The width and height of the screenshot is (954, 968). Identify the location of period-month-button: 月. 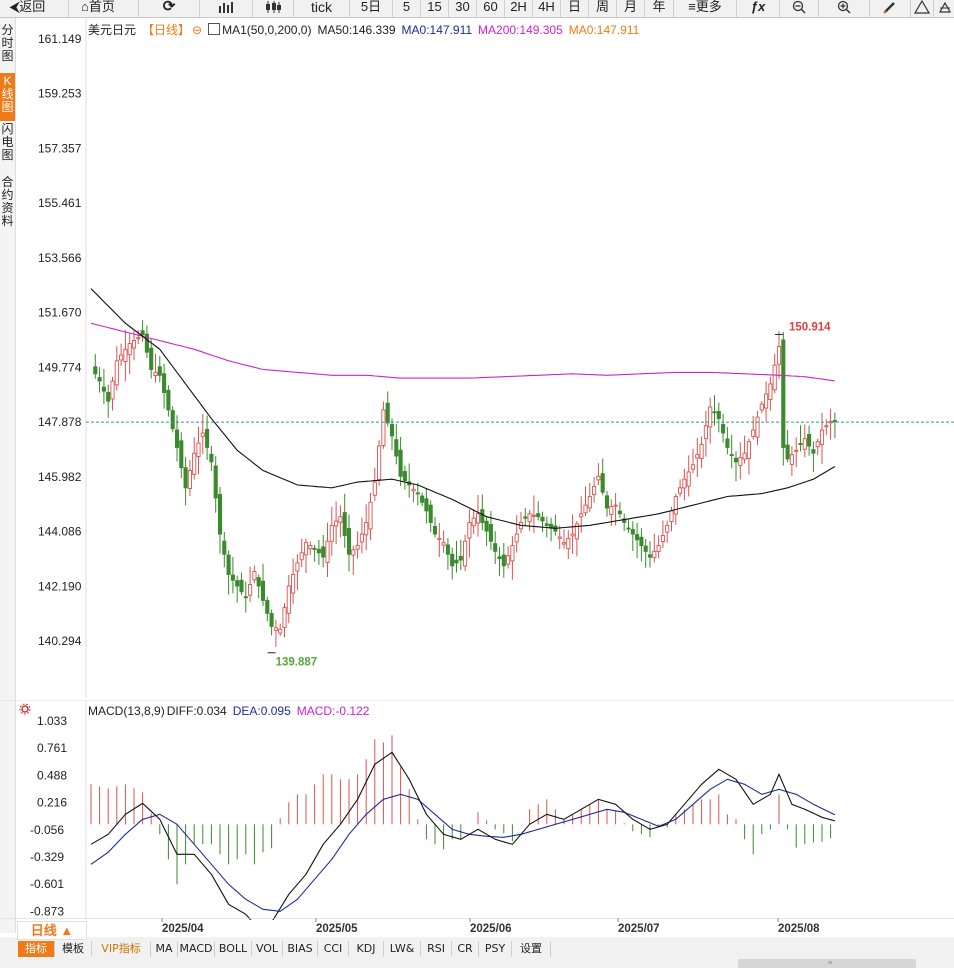
(630, 8).